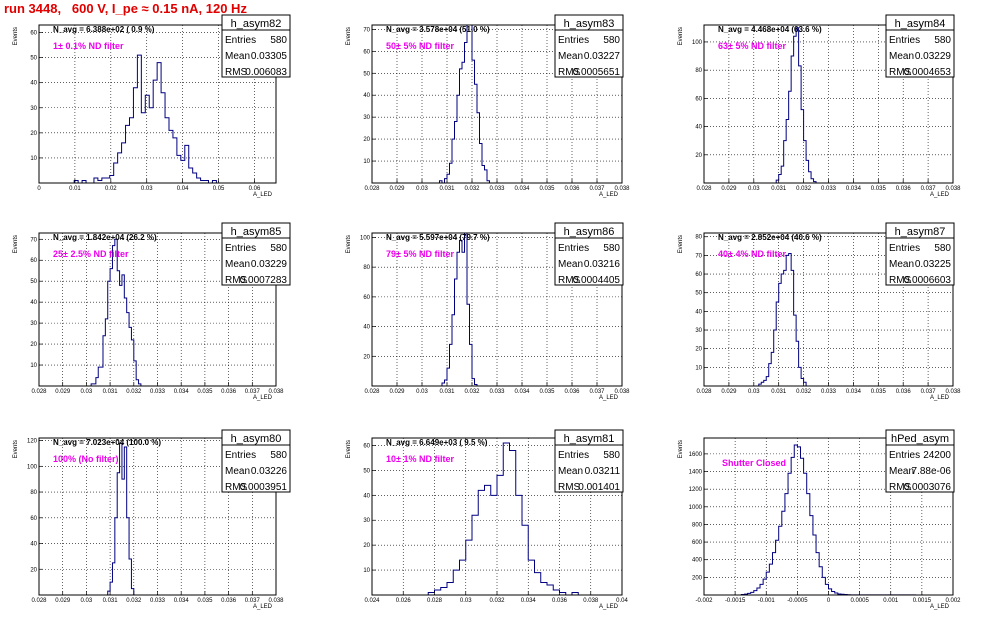  I want to click on x-tick-label: 0.032, so click(472, 189).